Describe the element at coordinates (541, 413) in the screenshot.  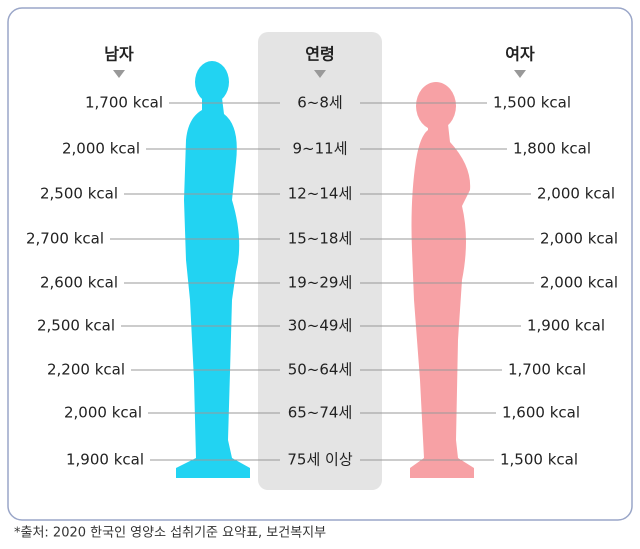
I see `female-kcal: 1,600 kcal` at that location.